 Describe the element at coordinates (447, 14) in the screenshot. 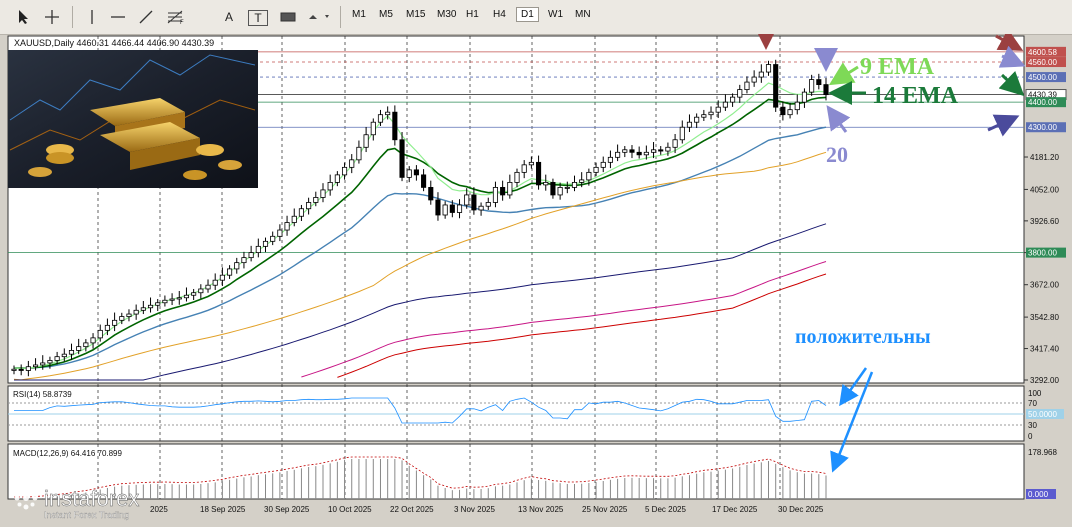

I see `tf-m30: M30` at that location.